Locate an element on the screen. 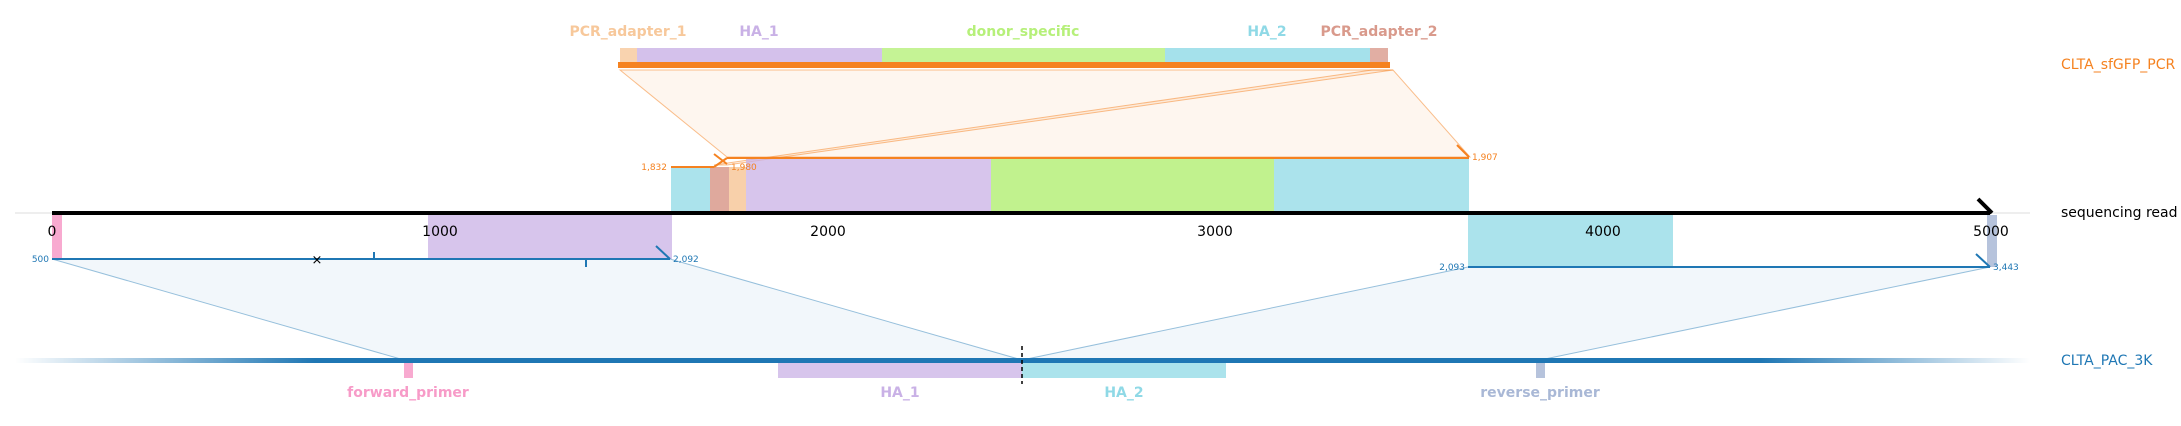 This screenshot has width=2181, height=426. label-HA_2: HA_2 is located at coordinates (1266, 32).